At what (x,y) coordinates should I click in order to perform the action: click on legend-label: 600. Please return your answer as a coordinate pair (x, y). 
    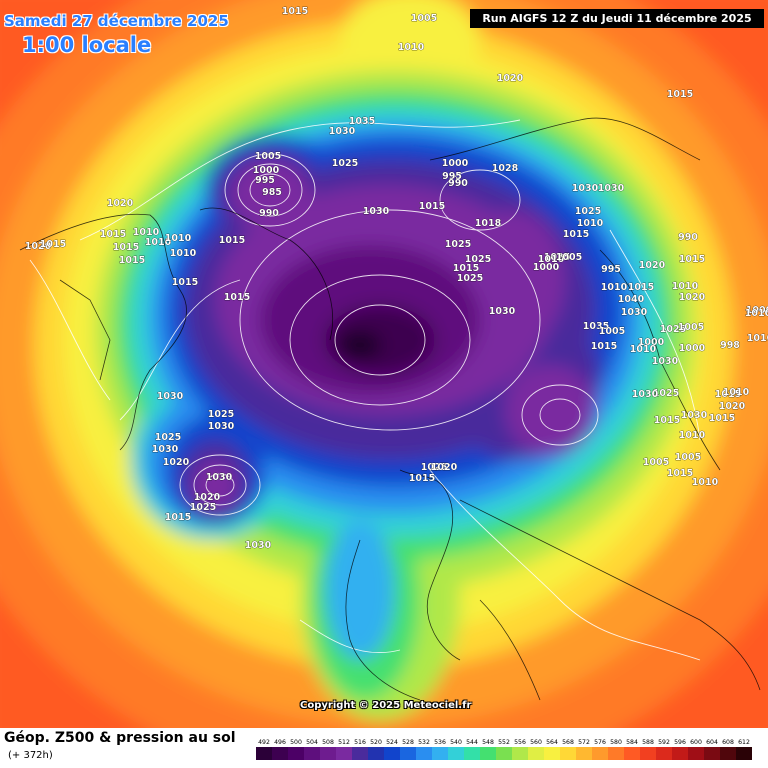
    Looking at the image, I should click on (696, 742).